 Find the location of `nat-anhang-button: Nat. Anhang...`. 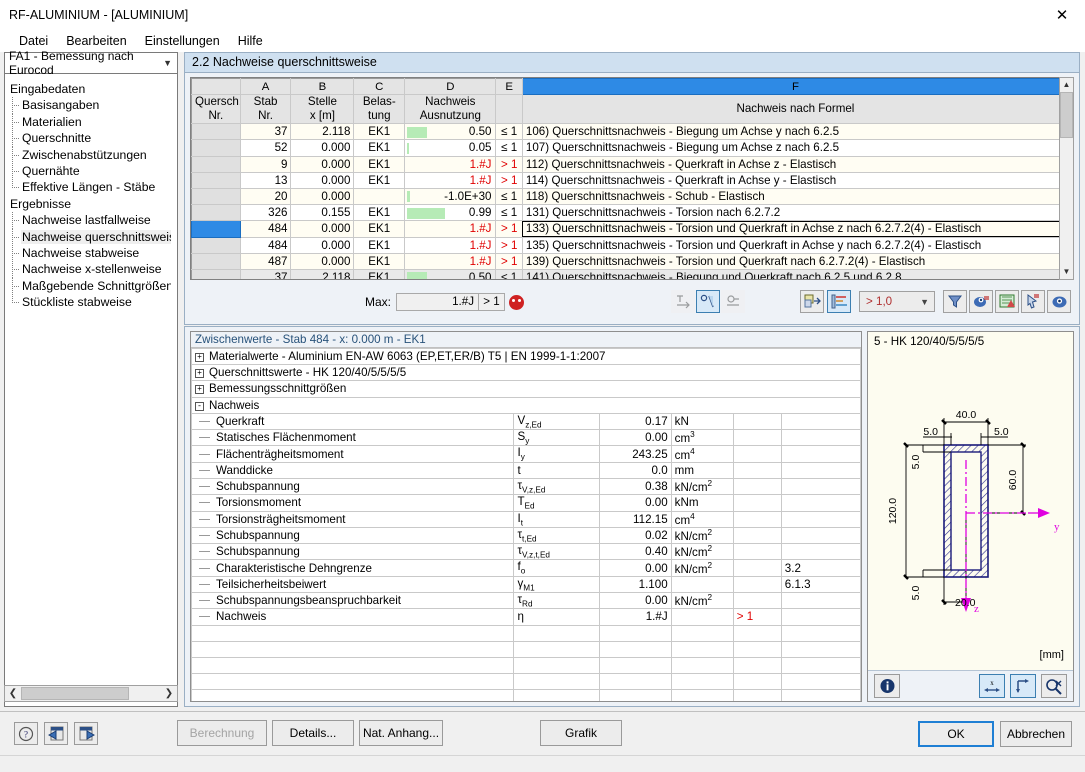

nat-anhang-button: Nat. Anhang... is located at coordinates (401, 733).